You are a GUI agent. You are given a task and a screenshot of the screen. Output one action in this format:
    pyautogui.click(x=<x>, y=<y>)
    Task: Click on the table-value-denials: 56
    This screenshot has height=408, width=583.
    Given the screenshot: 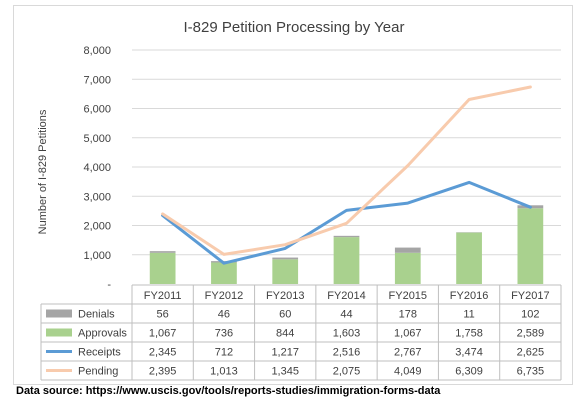 What is the action you would take?
    pyautogui.click(x=163, y=315)
    